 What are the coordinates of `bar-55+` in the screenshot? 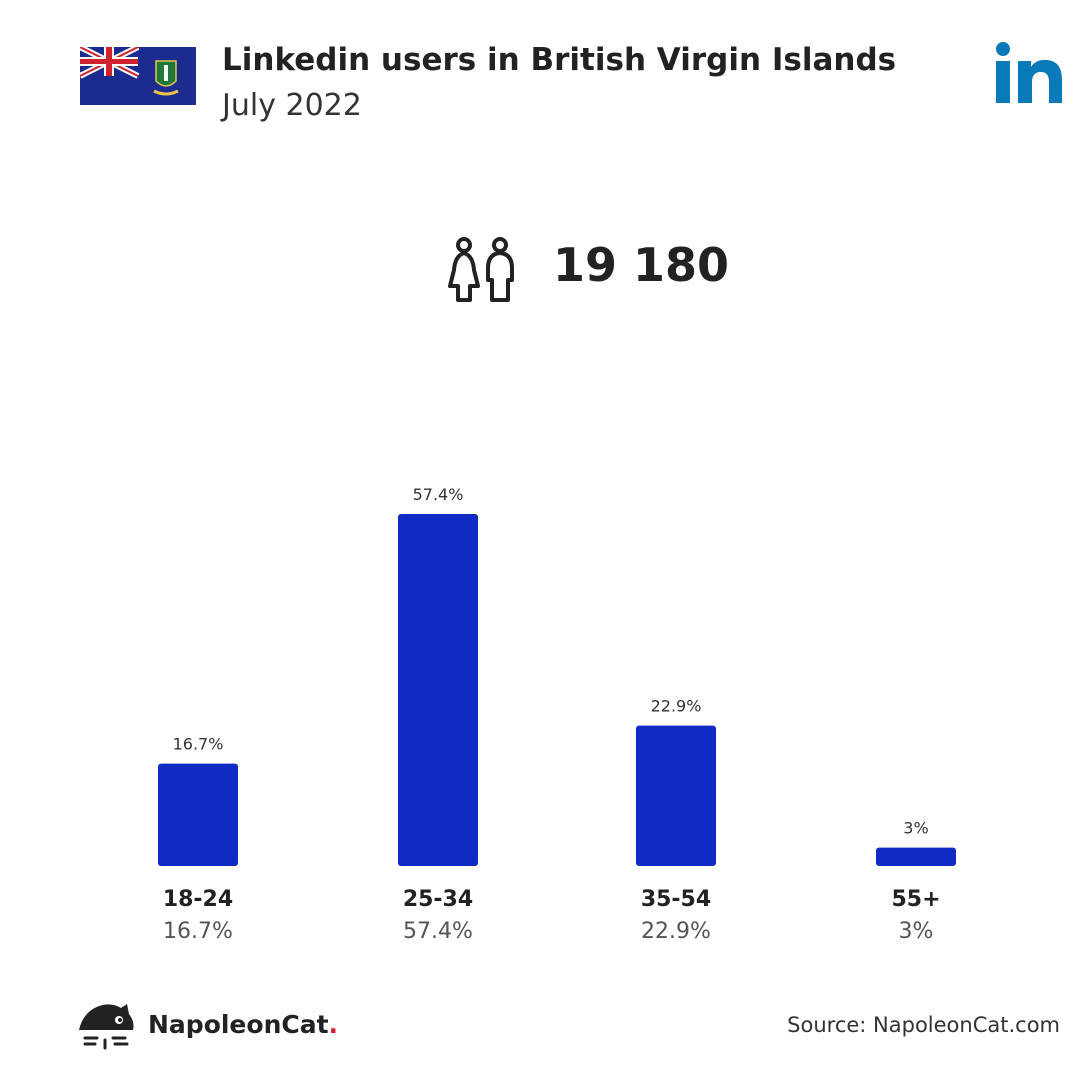 It's located at (916, 856).